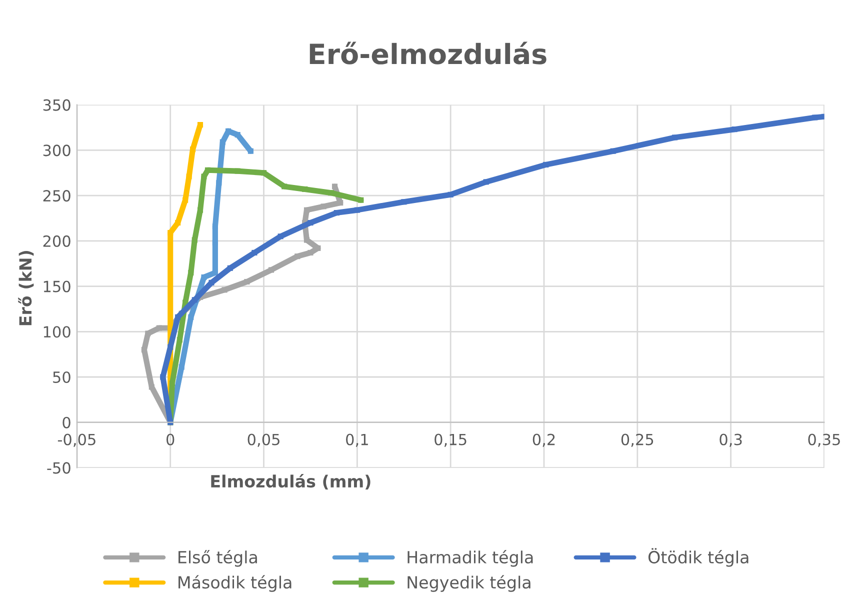  What do you see at coordinates (56, 150) in the screenshot?
I see `y-tick-label: 300` at bounding box center [56, 150].